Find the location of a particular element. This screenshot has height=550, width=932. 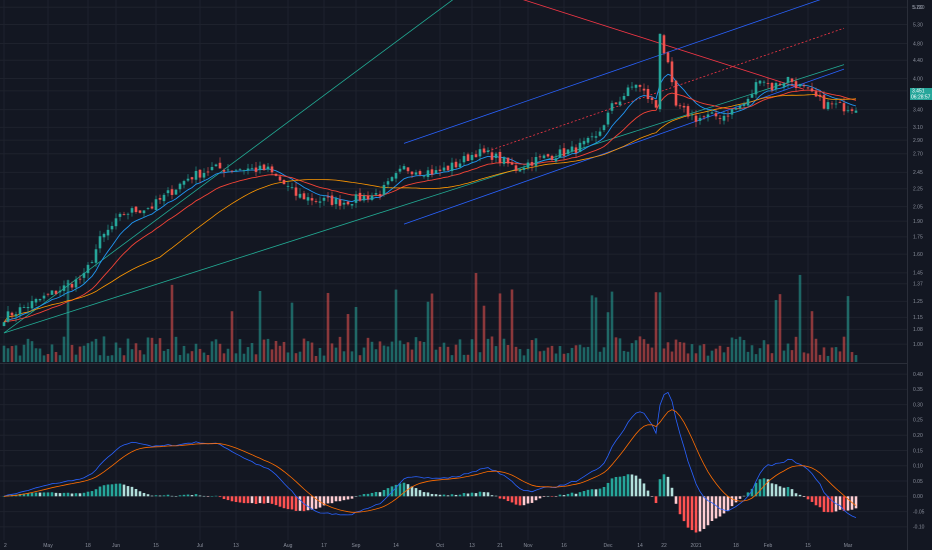

trendline-red-dashed-mid is located at coordinates (664, 90).